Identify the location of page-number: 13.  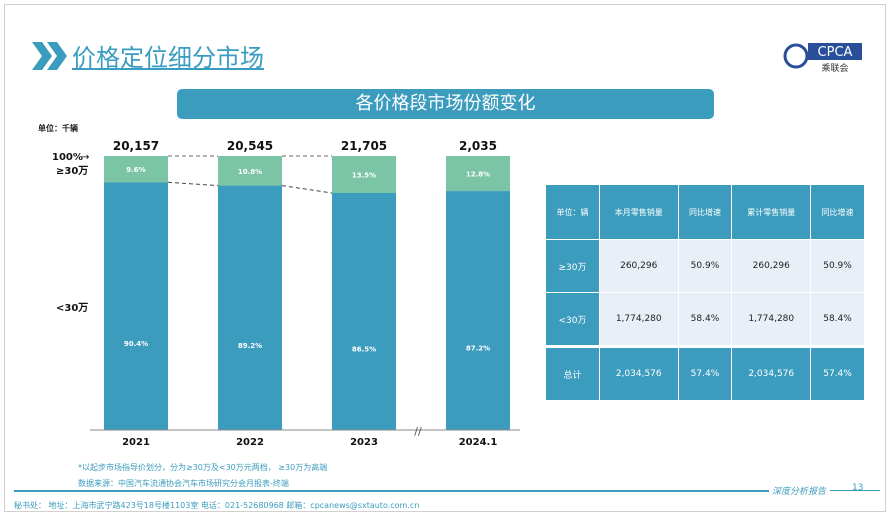
(858, 488).